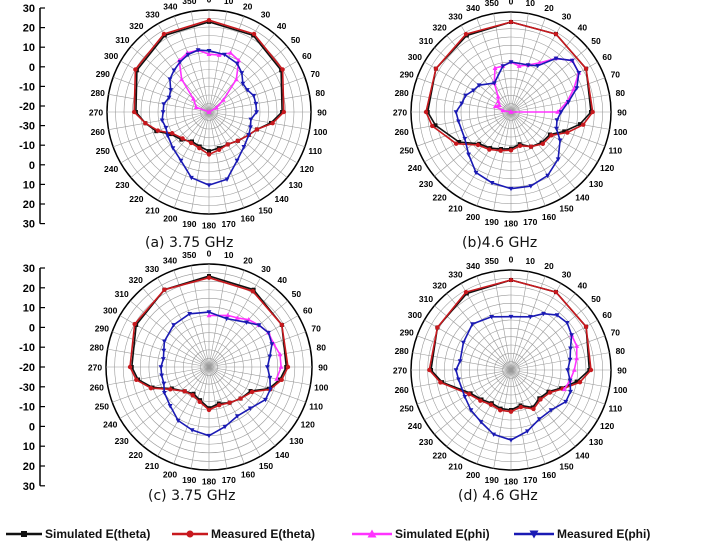 This screenshot has height=552, width=702. I want to click on angle-tick-label: 150, so click(266, 466).